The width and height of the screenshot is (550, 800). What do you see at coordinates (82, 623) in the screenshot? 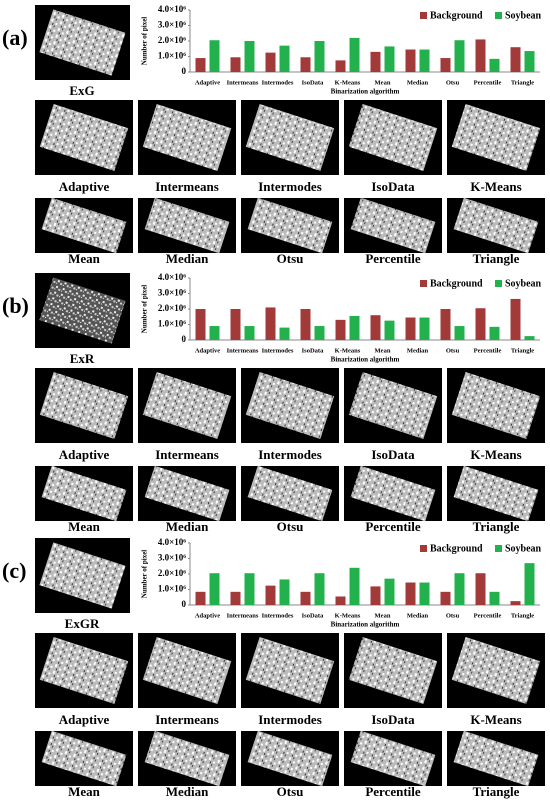
I see `image-caption: ExGR` at bounding box center [82, 623].